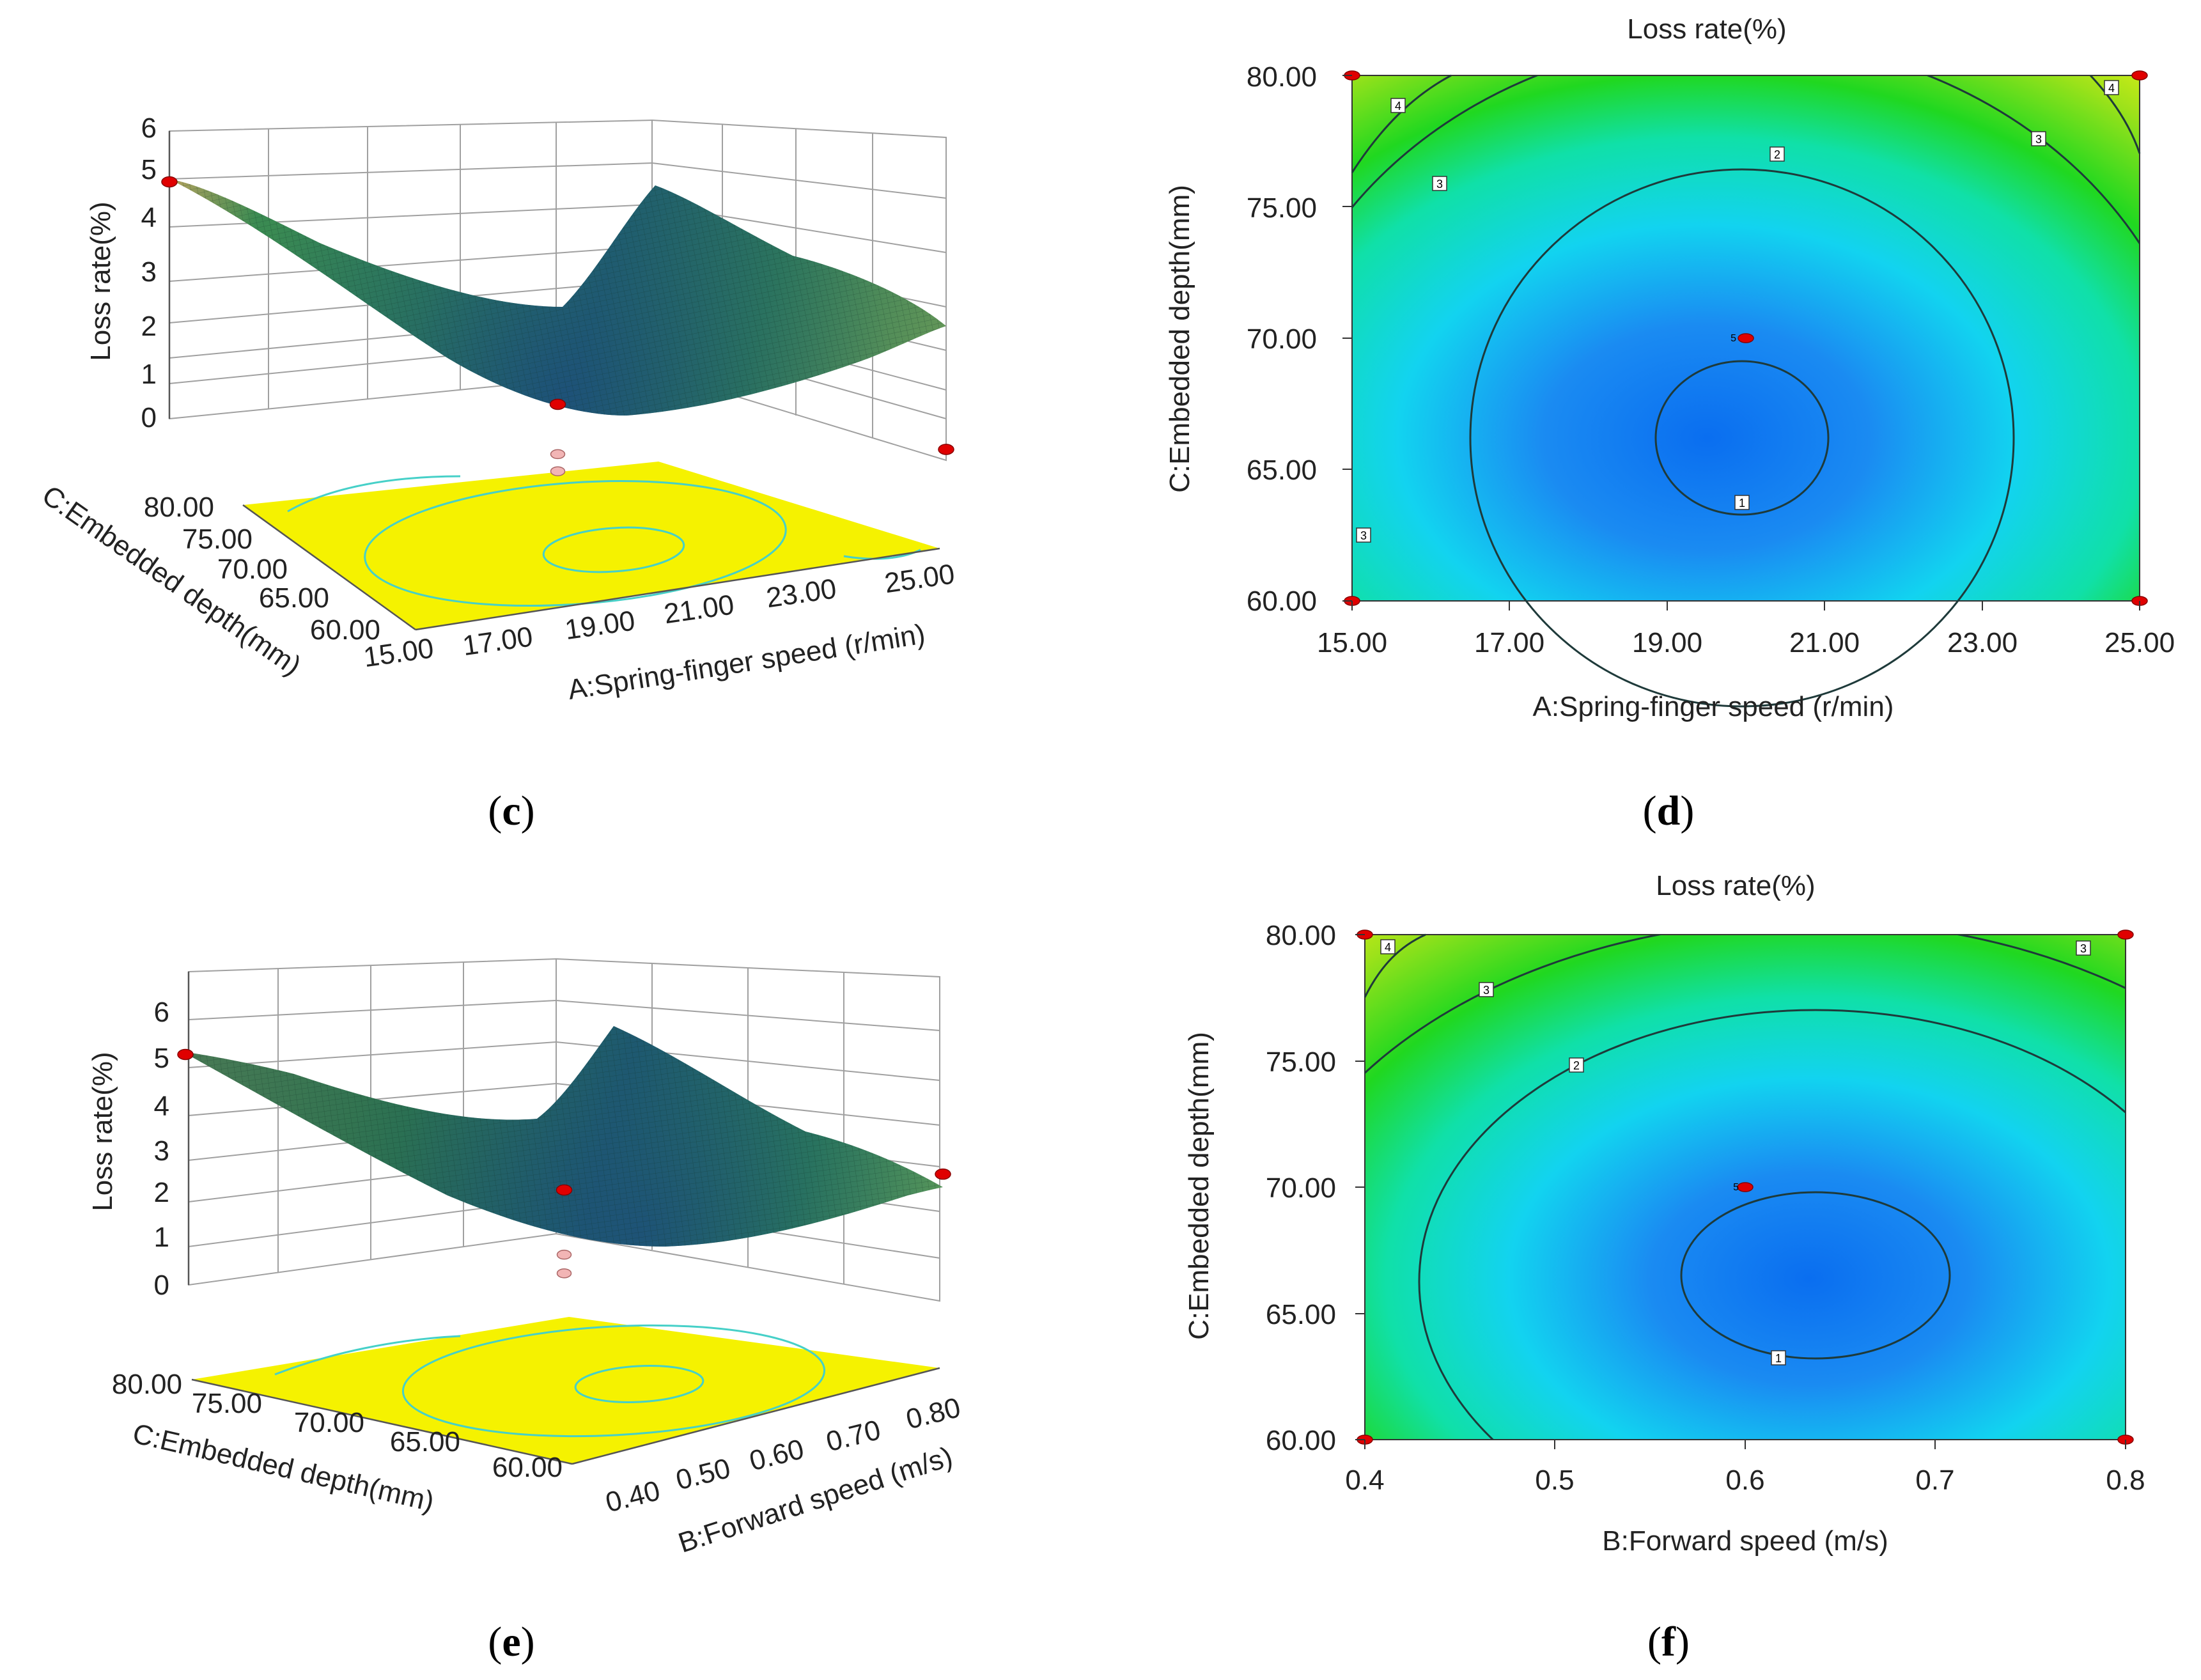 This screenshot has width=2201, height=1680. I want to click on f-x-tick: 0.7, so click(1934, 1480).